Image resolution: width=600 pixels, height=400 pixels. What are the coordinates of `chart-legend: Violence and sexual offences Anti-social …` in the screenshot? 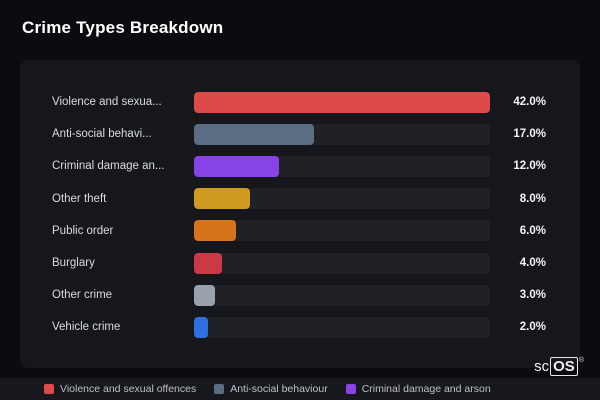 It's located at (300, 389).